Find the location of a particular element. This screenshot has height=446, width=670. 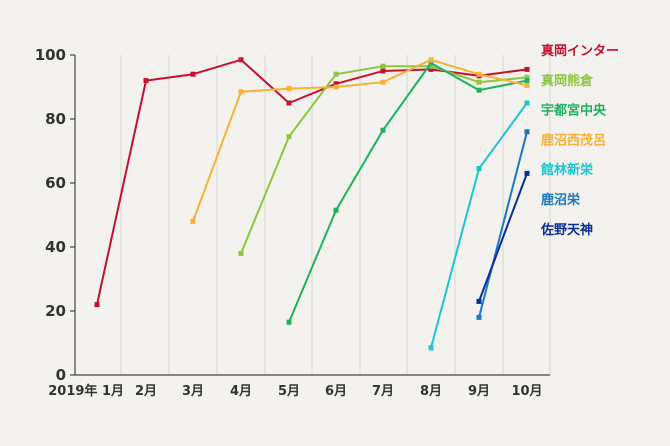

x-tick-label-1: 2019年 1月 is located at coordinates (86, 391).